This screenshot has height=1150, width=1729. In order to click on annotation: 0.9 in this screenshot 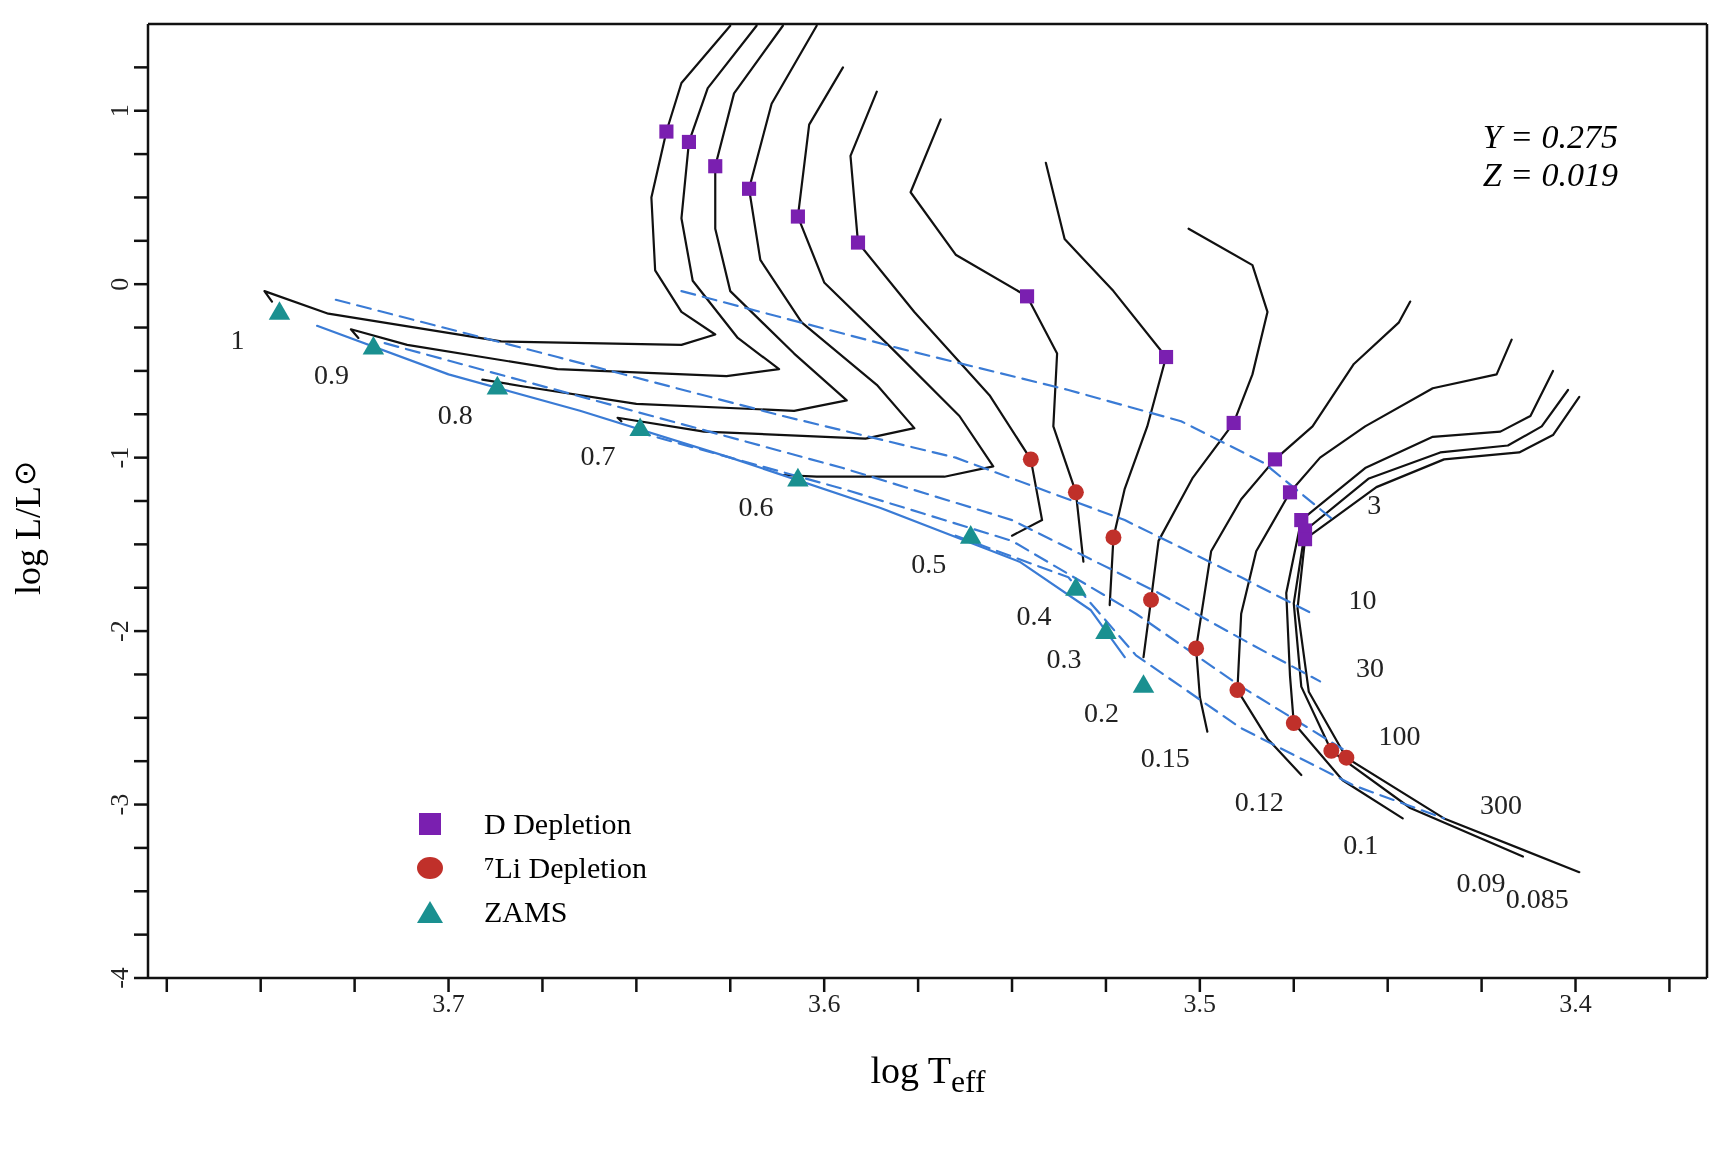, I will do `click(331, 374)`.